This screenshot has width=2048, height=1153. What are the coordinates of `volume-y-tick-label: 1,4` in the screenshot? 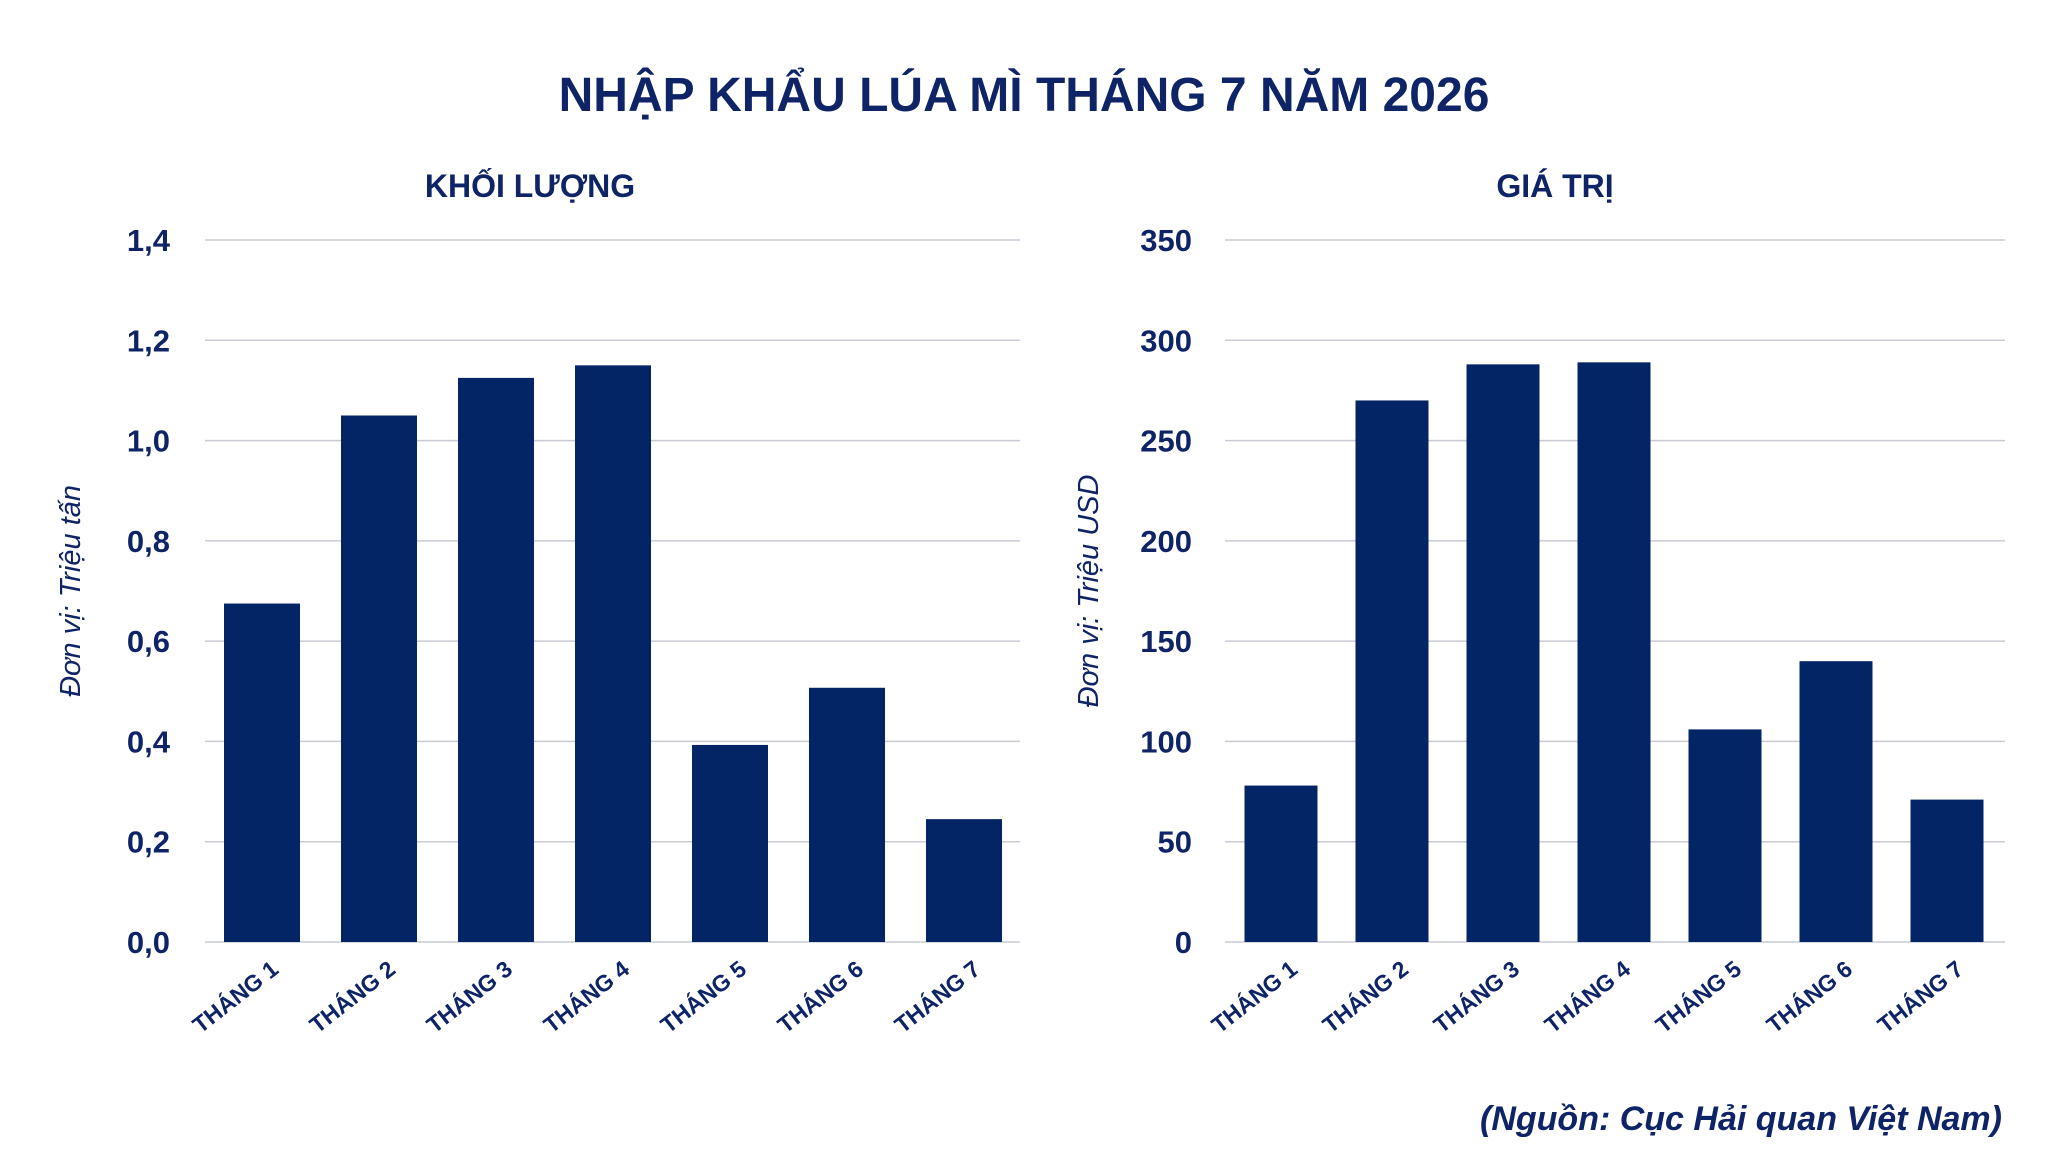 It's located at (149, 240).